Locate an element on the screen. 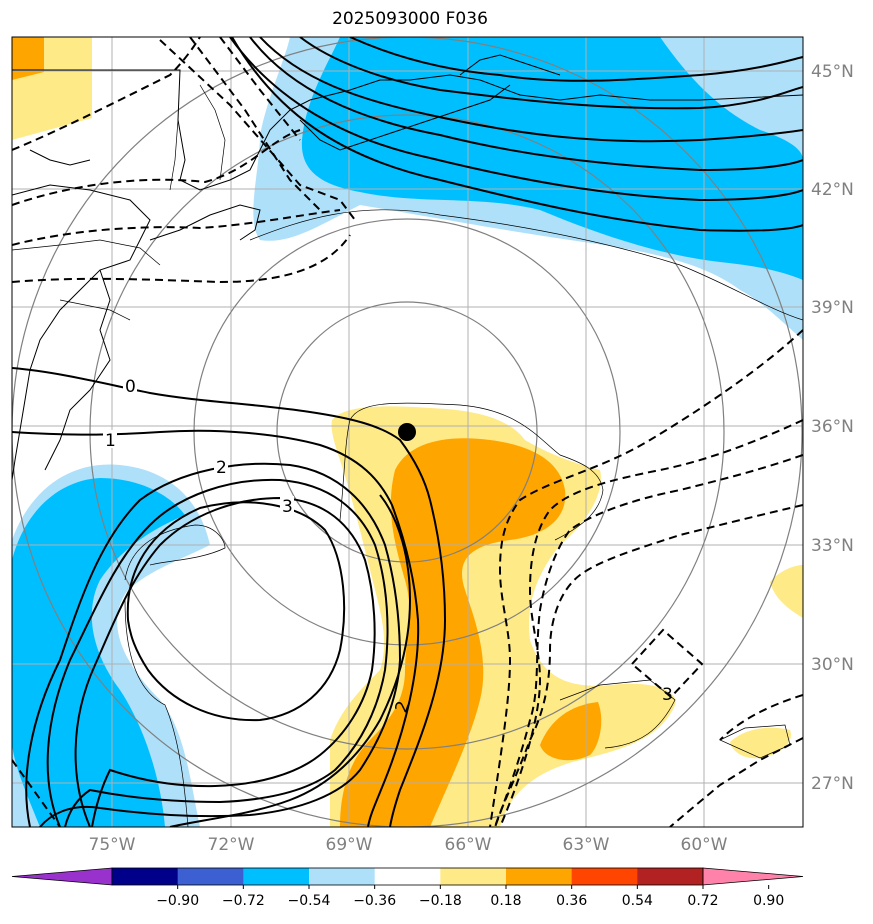 Image resolution: width=873 pixels, height=924 pixels. lat-label: 33°N is located at coordinates (832, 546).